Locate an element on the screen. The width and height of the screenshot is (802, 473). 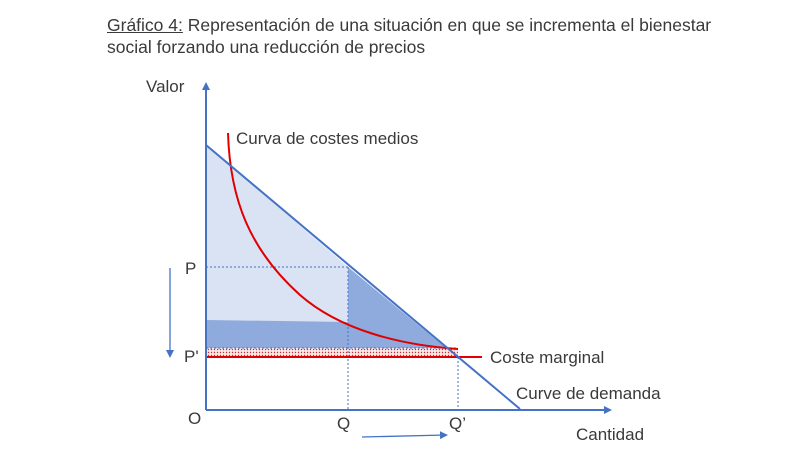
marginal-cost-label: Coste marginal is located at coordinates (547, 357).